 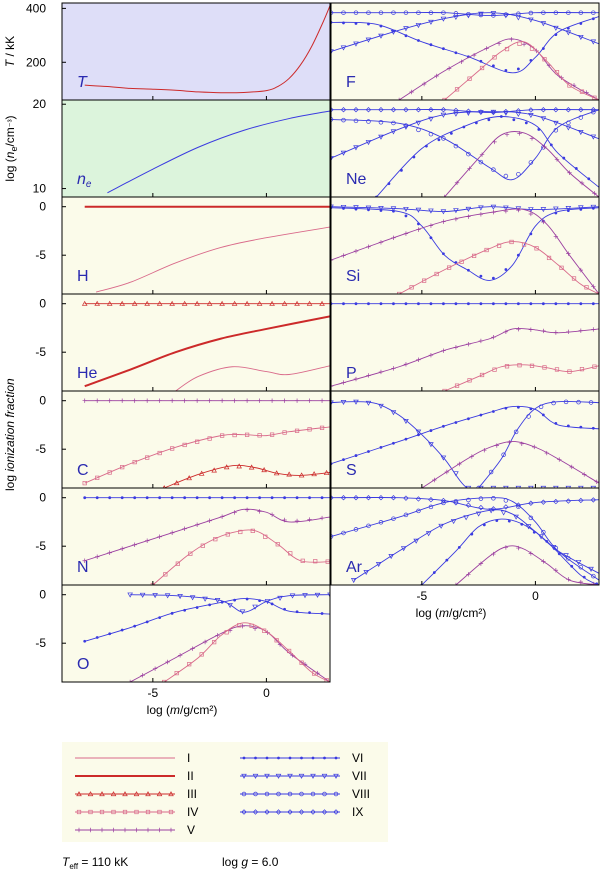 I want to click on legend-item-viii: VIII, so click(x=305, y=794).